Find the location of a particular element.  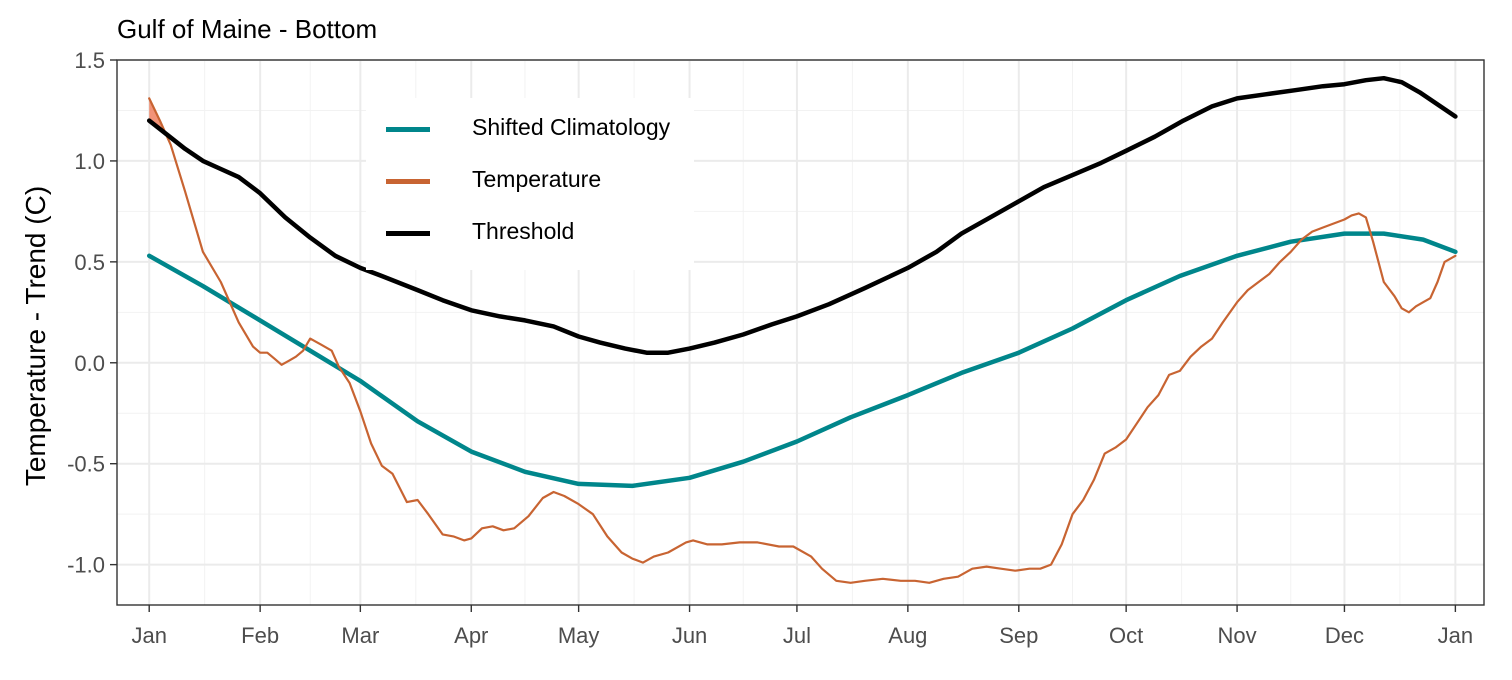

x-tick-label: Nov is located at coordinates (1237, 635).